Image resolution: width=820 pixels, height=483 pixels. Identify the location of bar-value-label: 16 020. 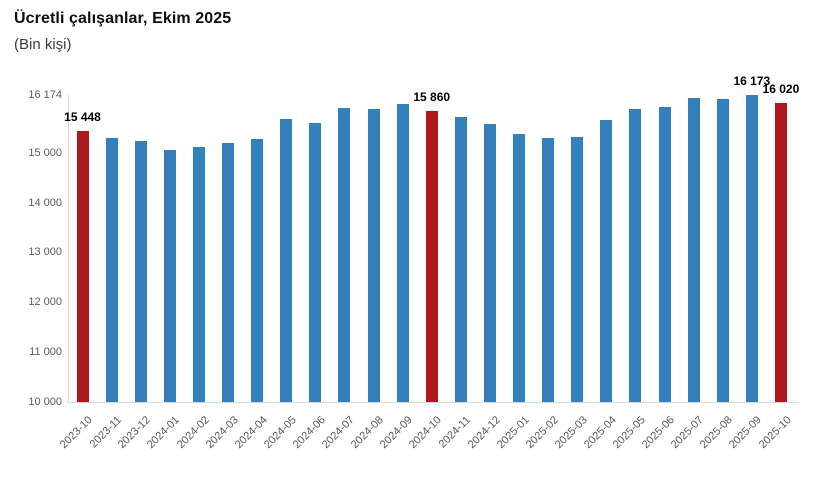
(781, 88).